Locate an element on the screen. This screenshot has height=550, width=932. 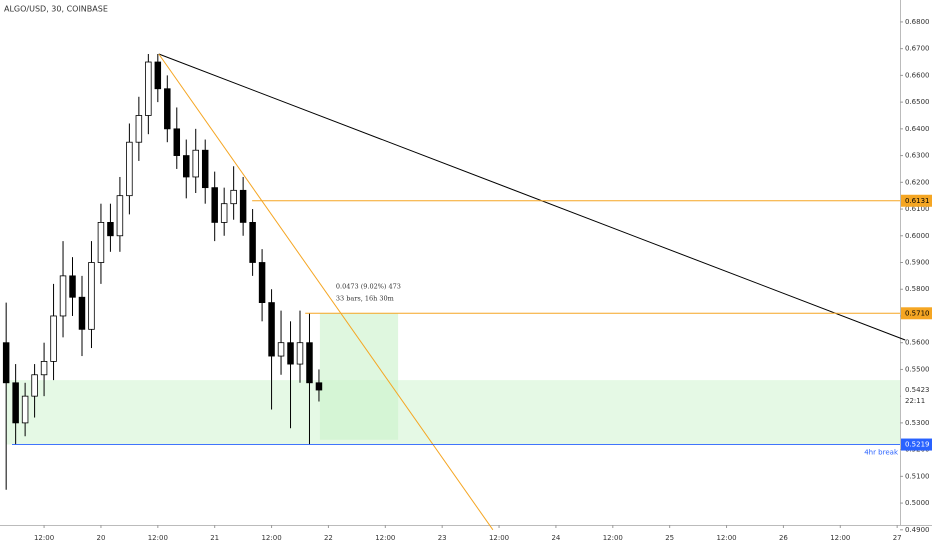
x-tick-label: 27 is located at coordinates (897, 538).